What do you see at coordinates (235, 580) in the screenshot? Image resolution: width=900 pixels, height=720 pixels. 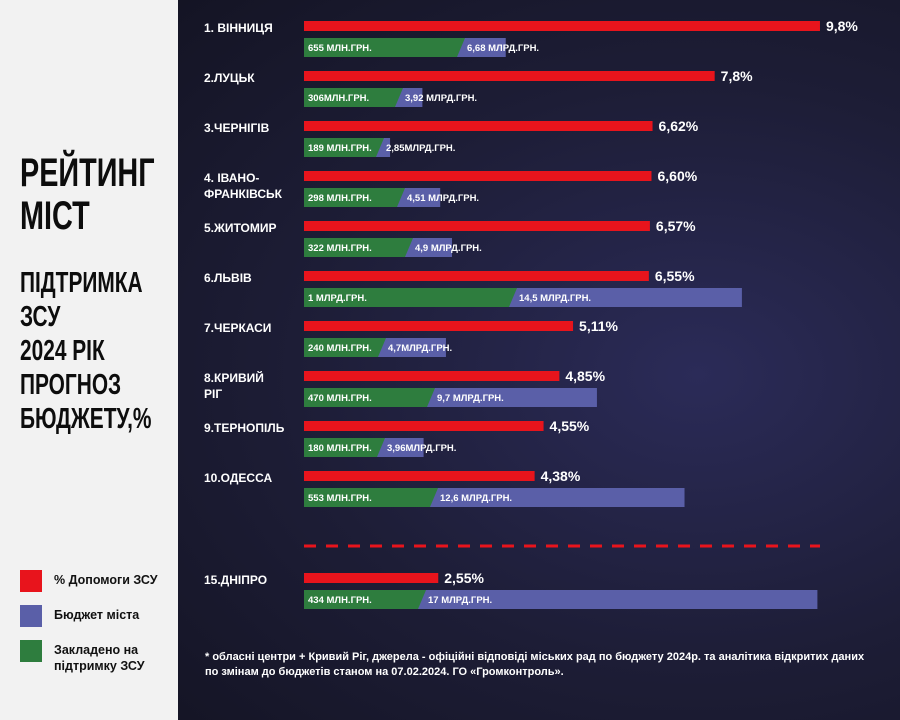 I see `city-label: 15.ДНІПРО` at bounding box center [235, 580].